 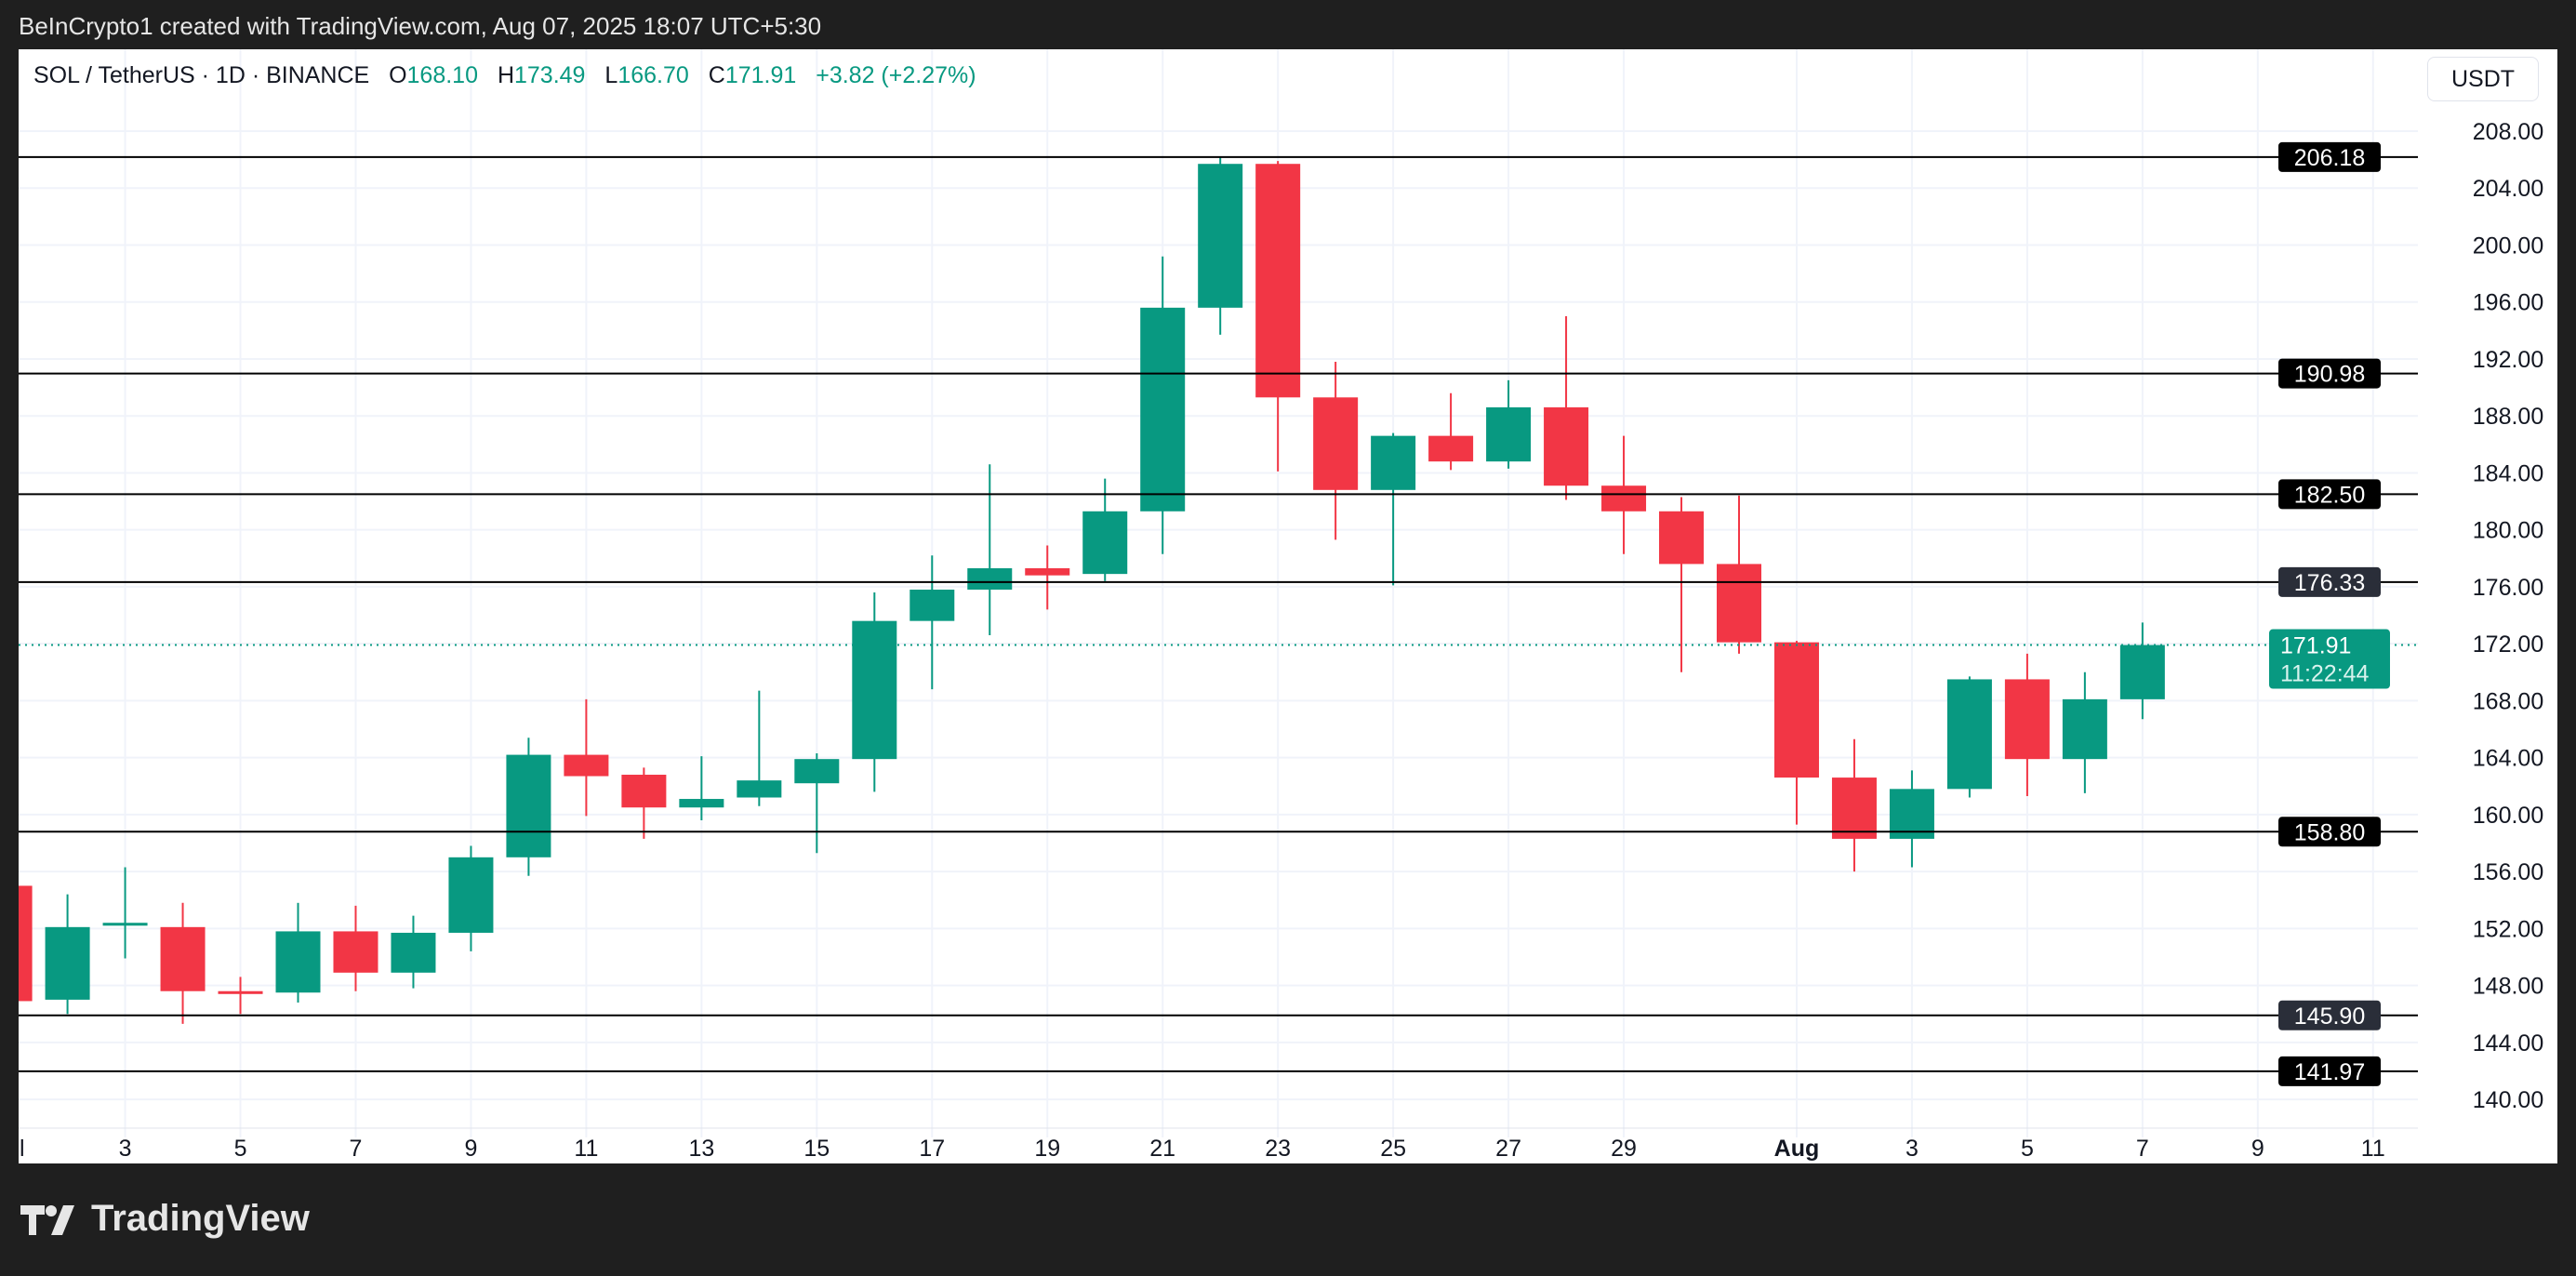 I want to click on x-tick-label: 29, so click(x=1624, y=1149).